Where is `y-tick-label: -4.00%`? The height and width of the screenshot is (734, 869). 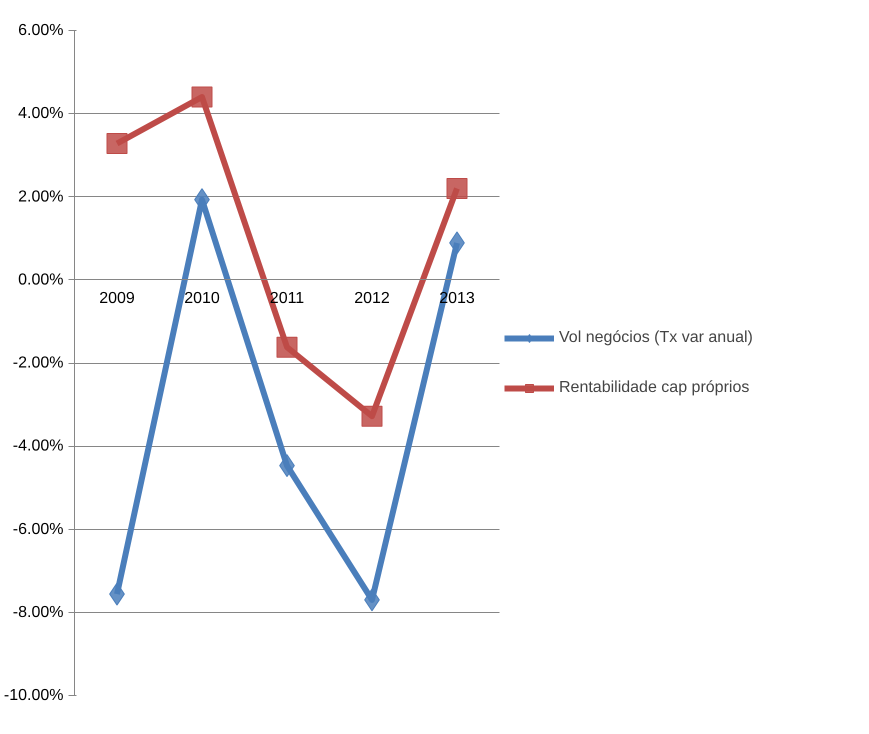
y-tick-label: -4.00% is located at coordinates (38, 446).